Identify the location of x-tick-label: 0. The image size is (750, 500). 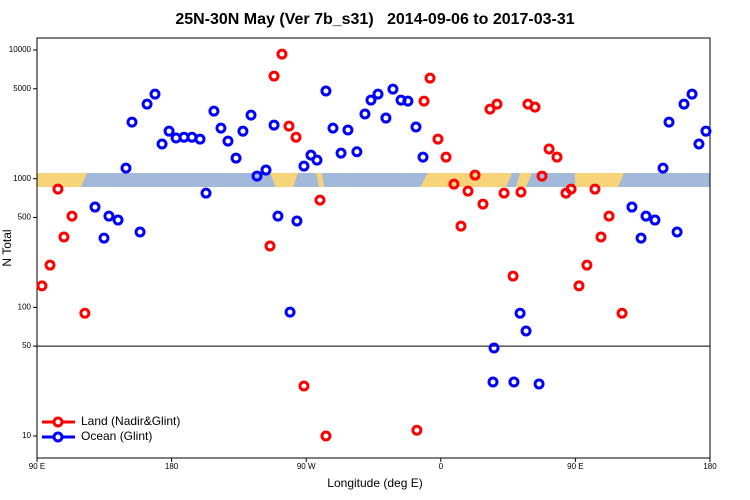
(441, 466).